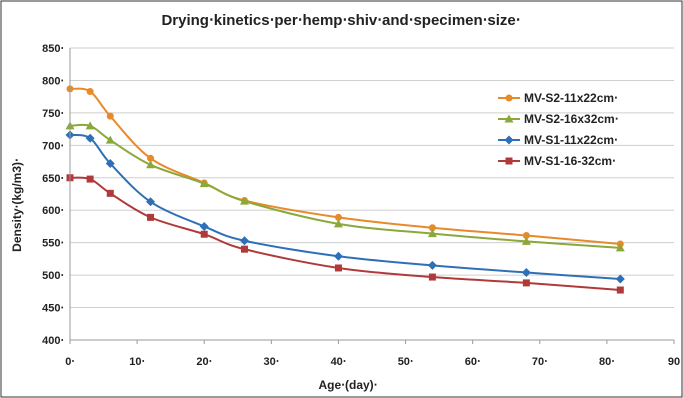 The width and height of the screenshot is (683, 398). Describe the element at coordinates (571, 98) in the screenshot. I see `legend-label: MV-S2-11x22cm‧` at that location.